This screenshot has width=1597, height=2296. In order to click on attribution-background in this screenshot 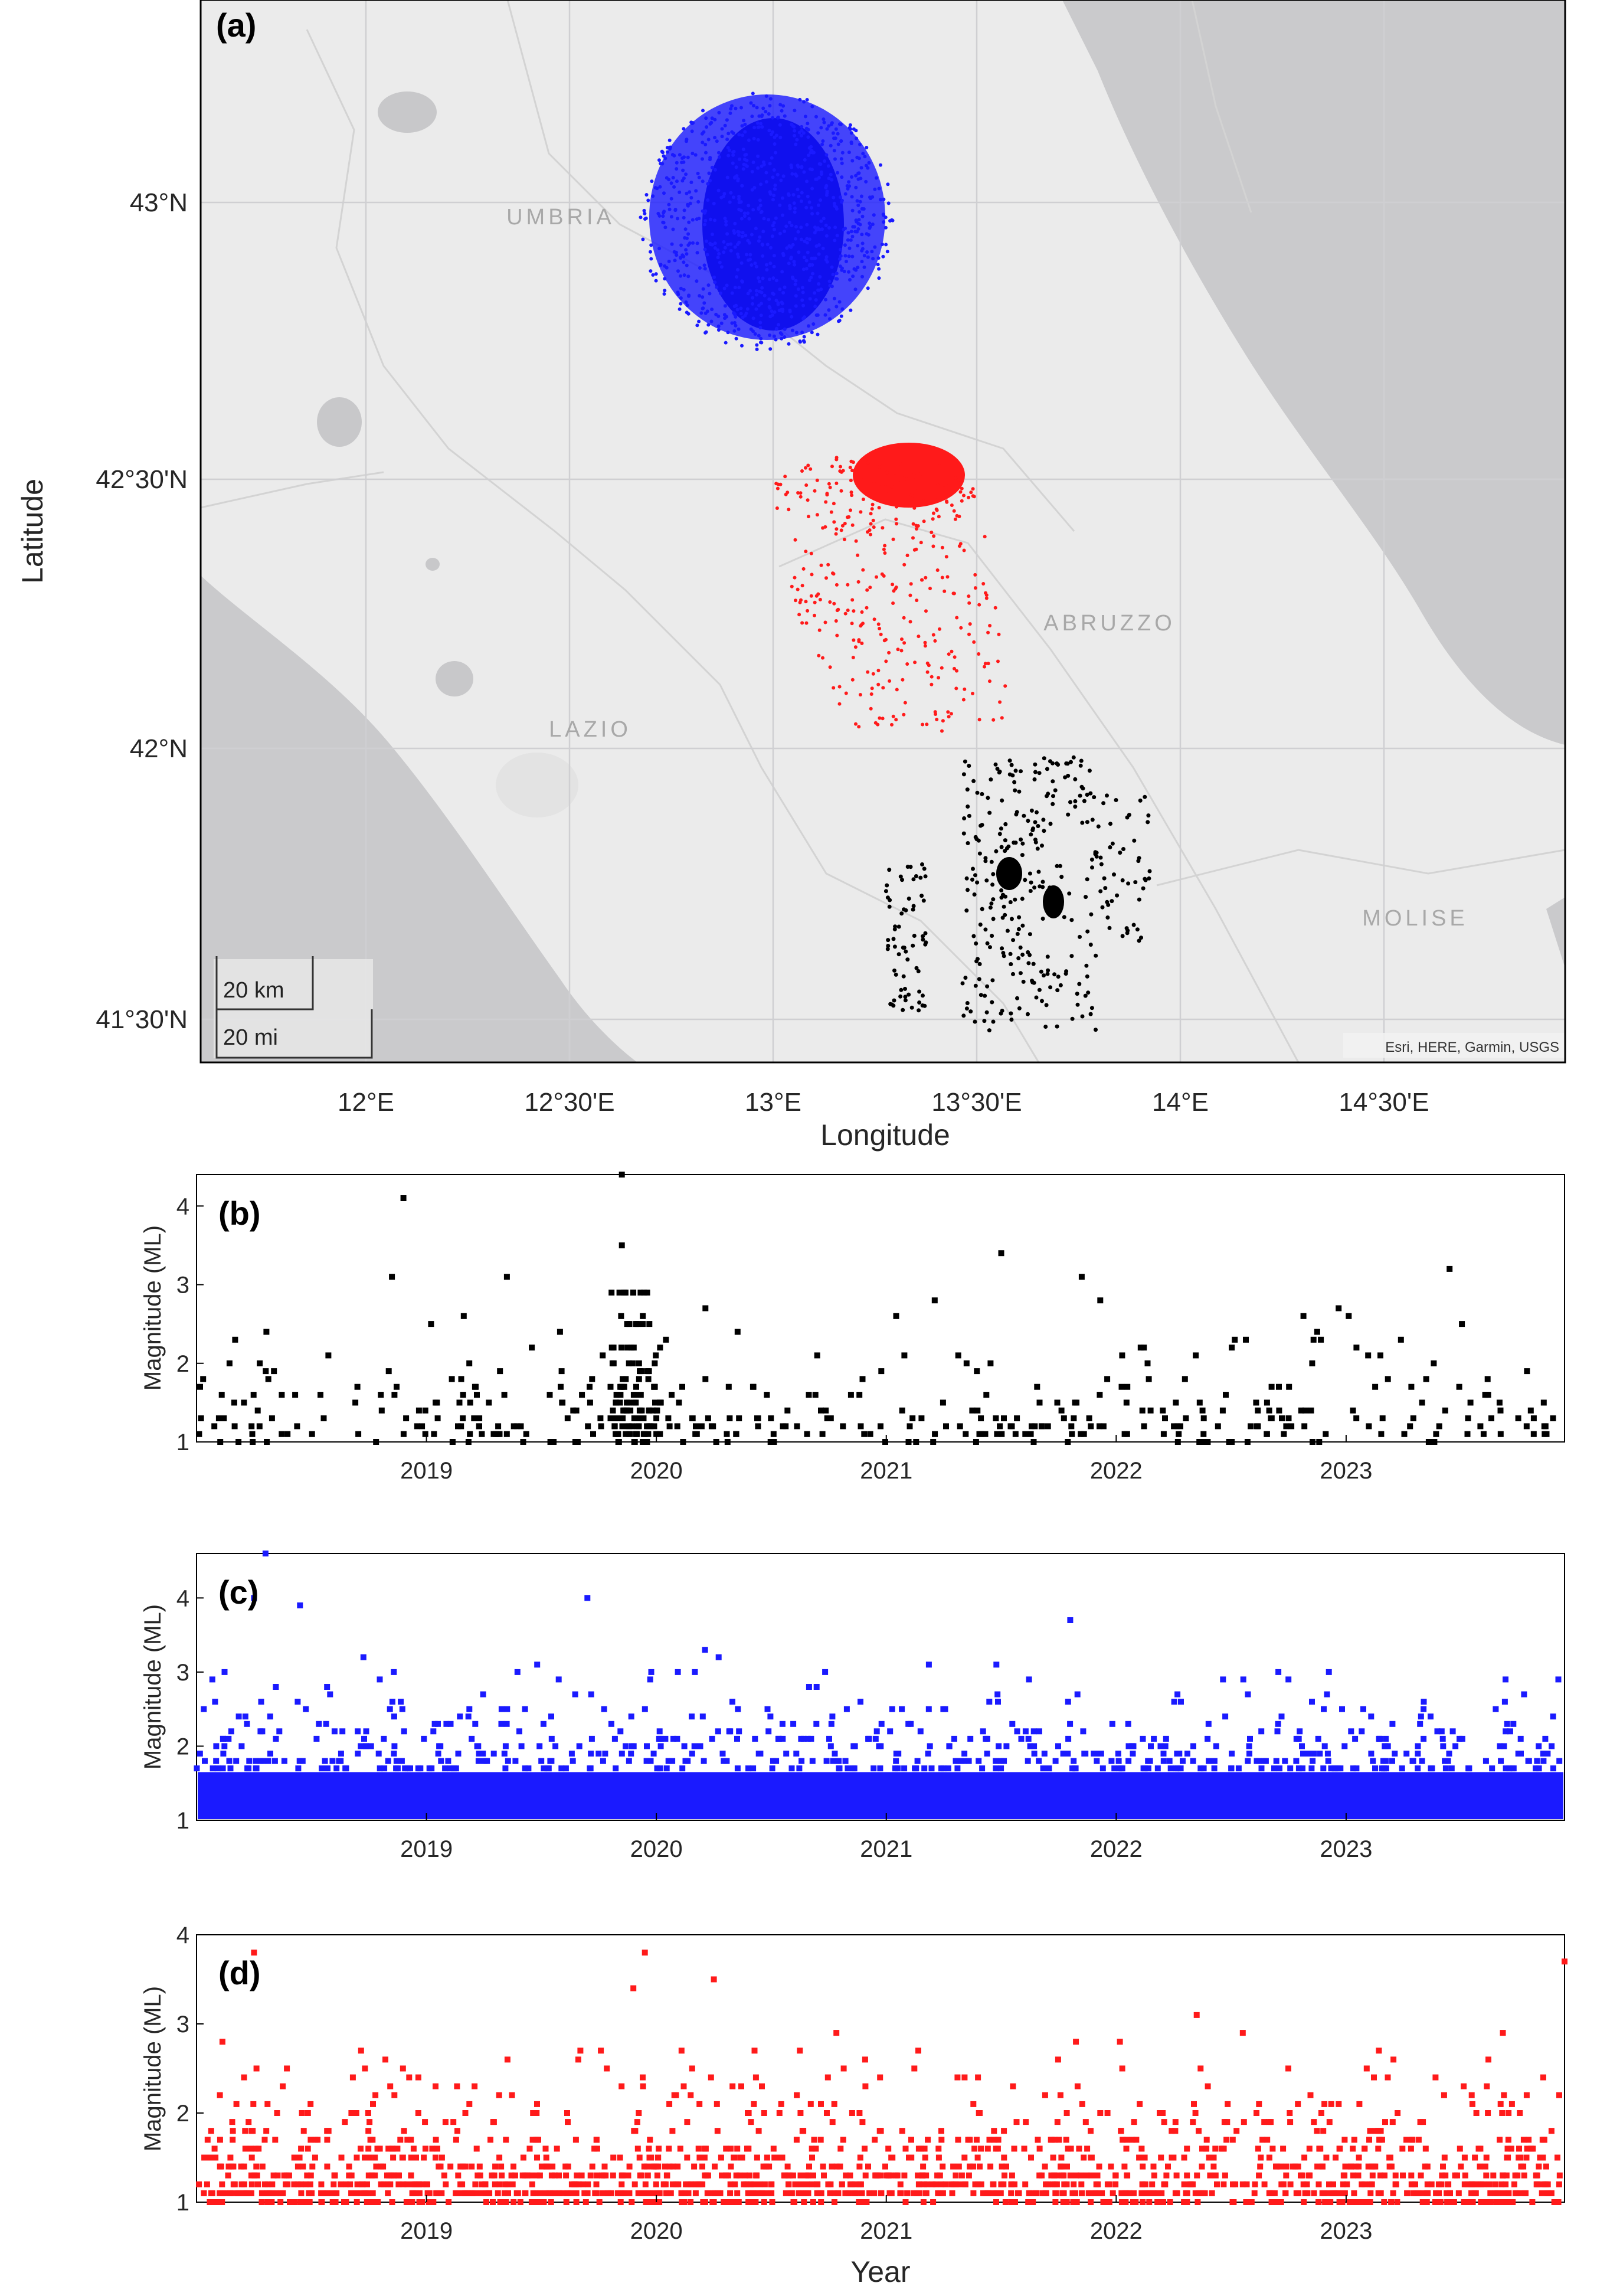, I will do `click(1454, 1045)`.